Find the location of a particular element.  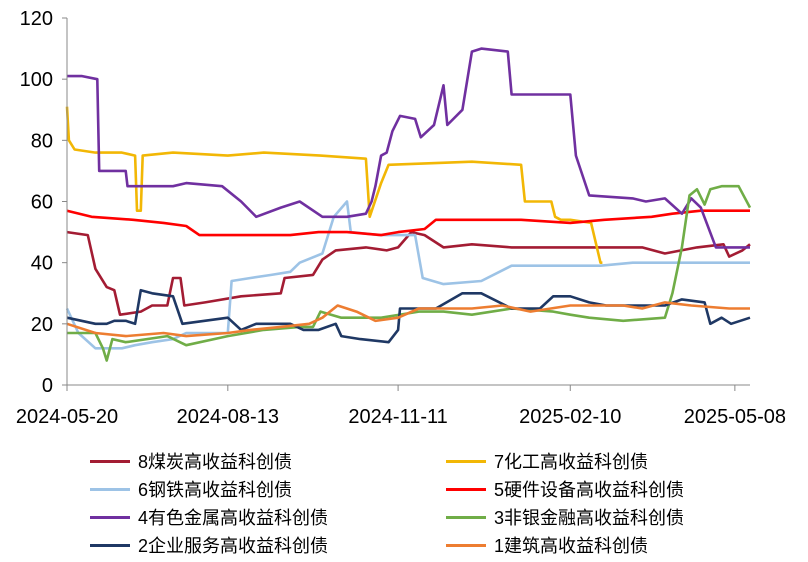

legend-label: 3非银金融高收益科创债 is located at coordinates (589, 518).